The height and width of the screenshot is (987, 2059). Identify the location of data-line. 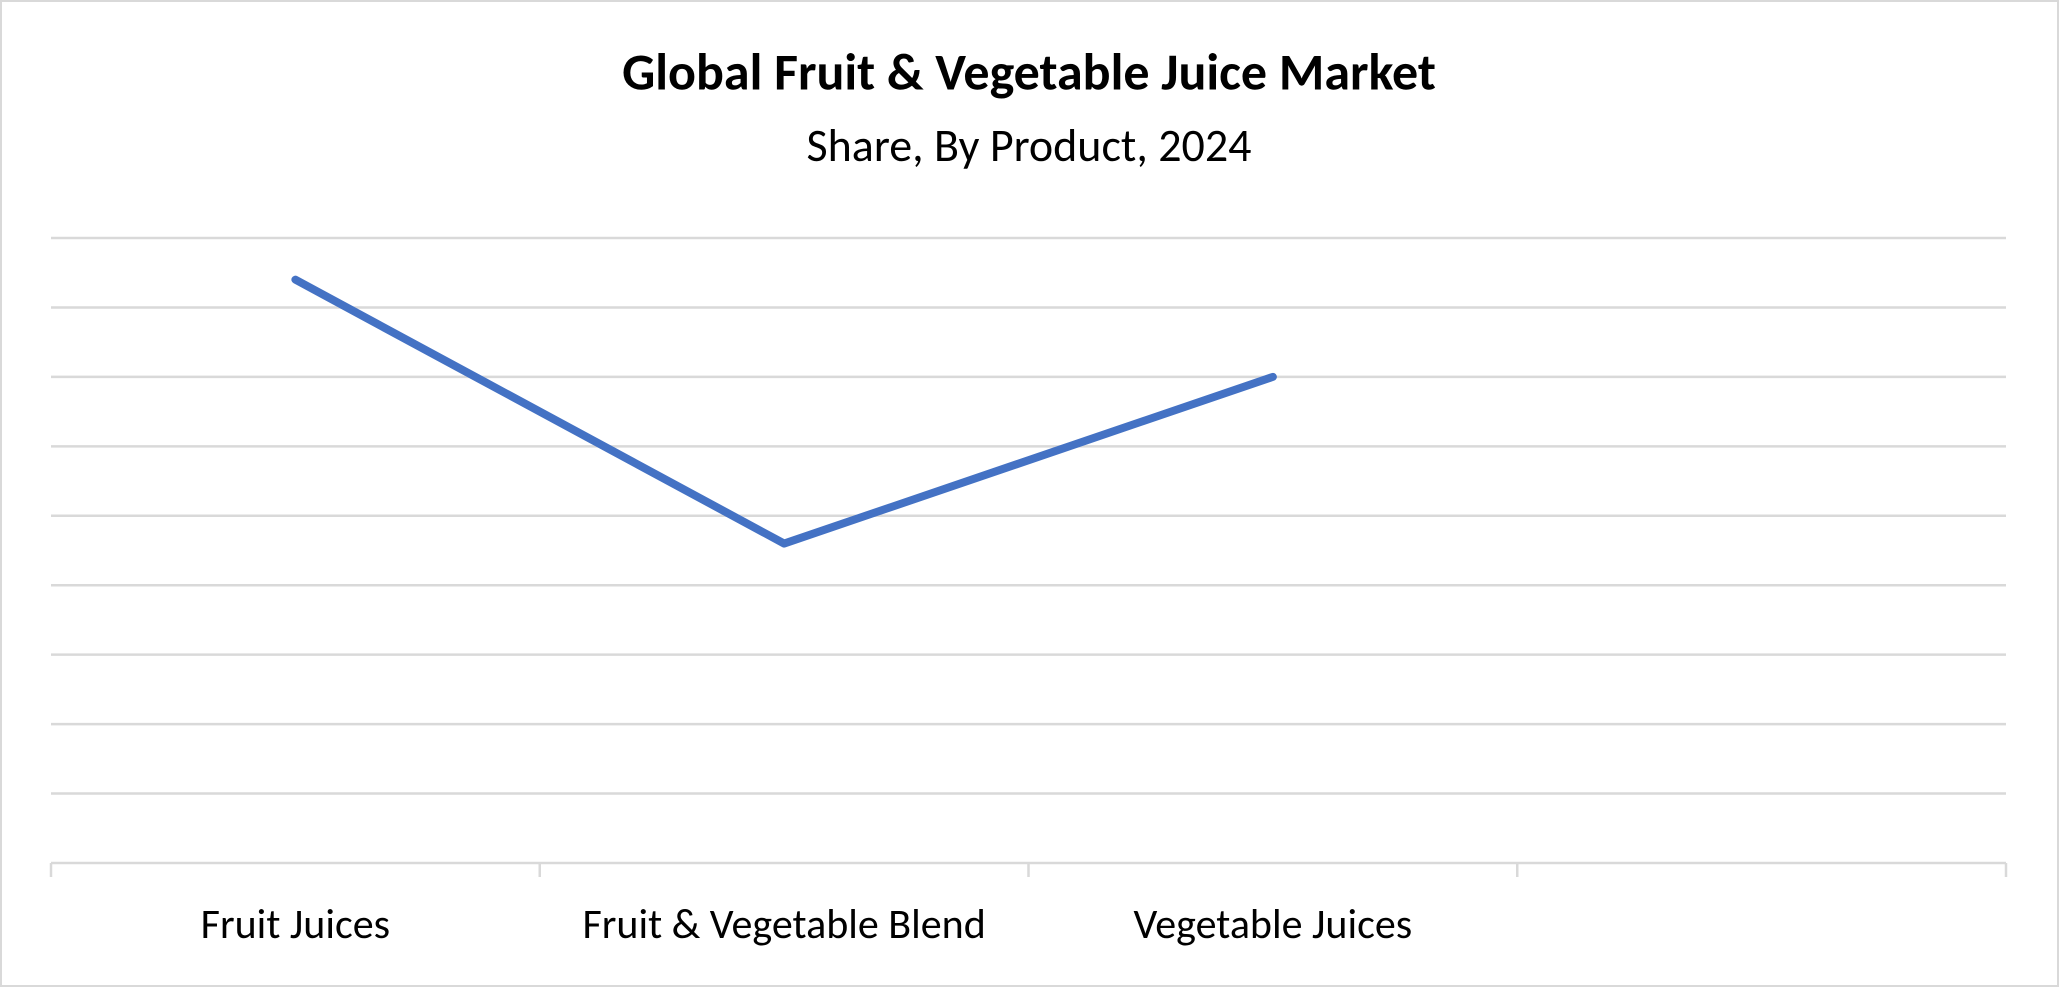
(784, 411).